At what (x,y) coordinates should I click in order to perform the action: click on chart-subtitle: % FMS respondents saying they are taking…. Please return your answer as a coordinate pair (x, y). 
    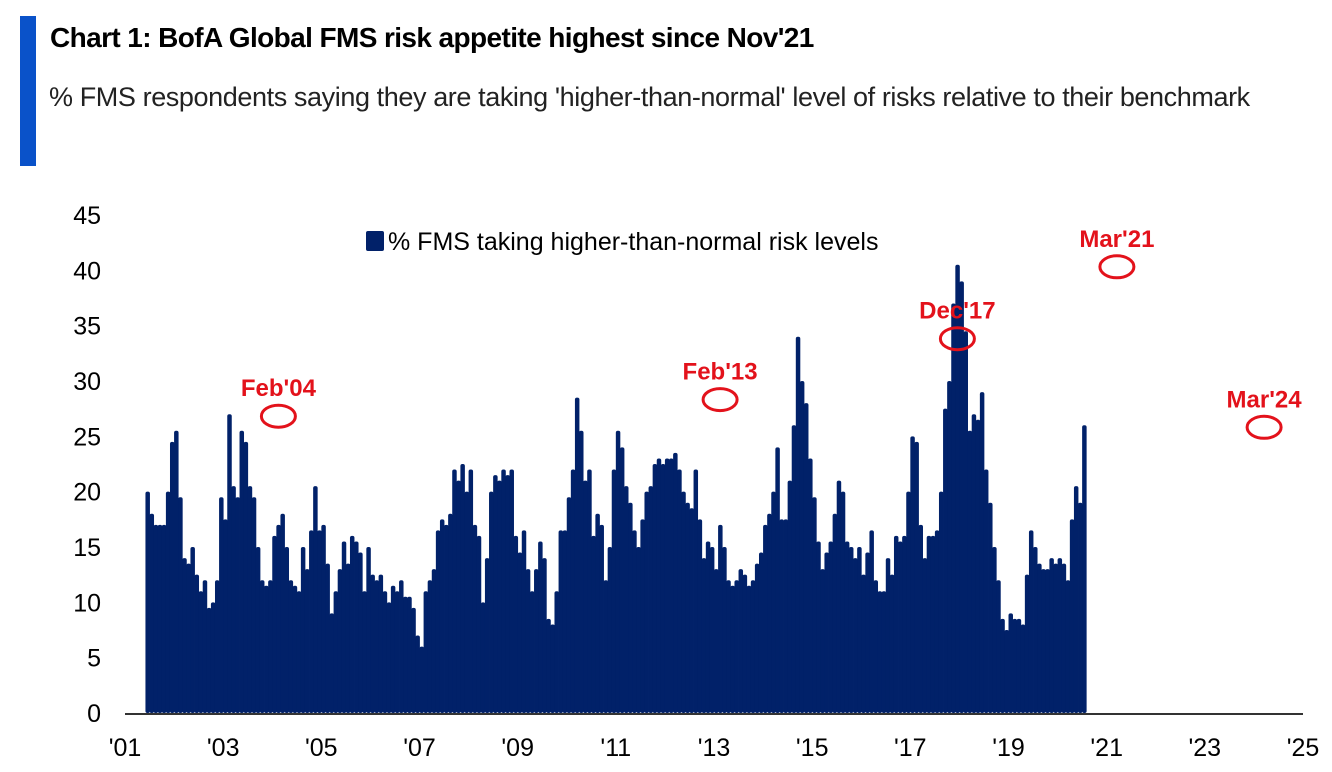
    Looking at the image, I should click on (649, 97).